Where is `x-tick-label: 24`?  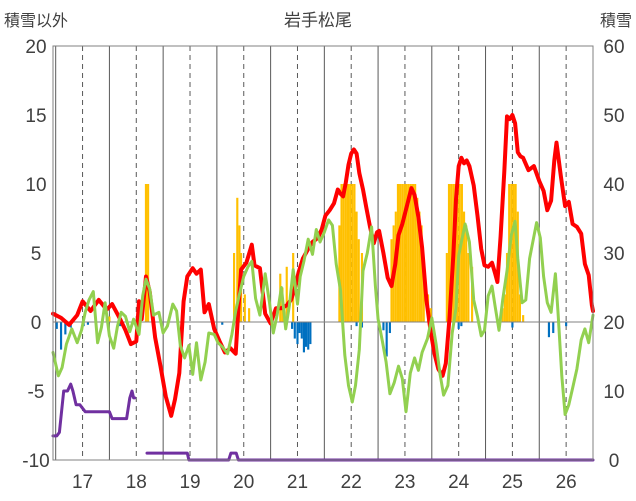
x-tick-label: 24 is located at coordinates (459, 482).